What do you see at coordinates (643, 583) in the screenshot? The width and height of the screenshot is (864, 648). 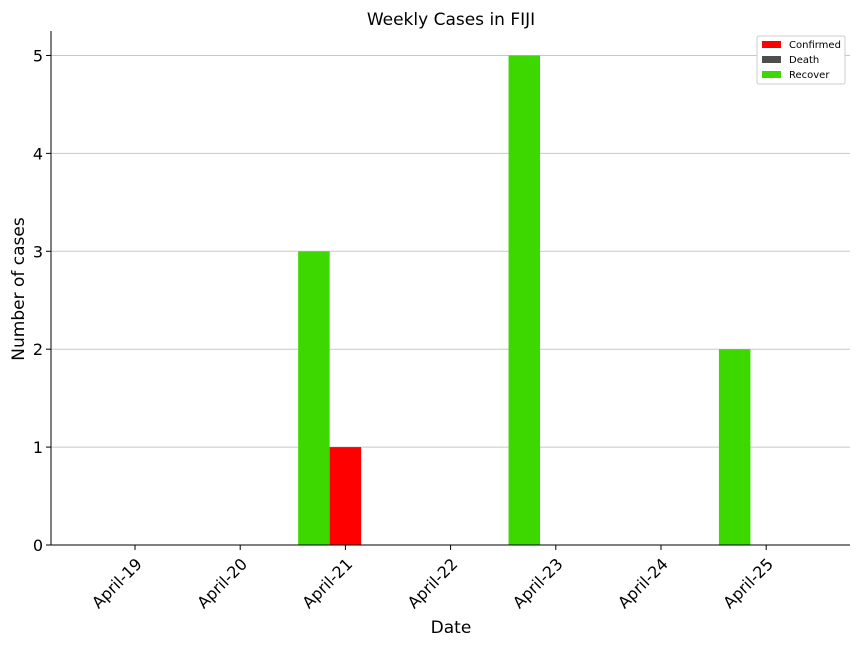 I see `x-tick-label-5: April-24` at bounding box center [643, 583].